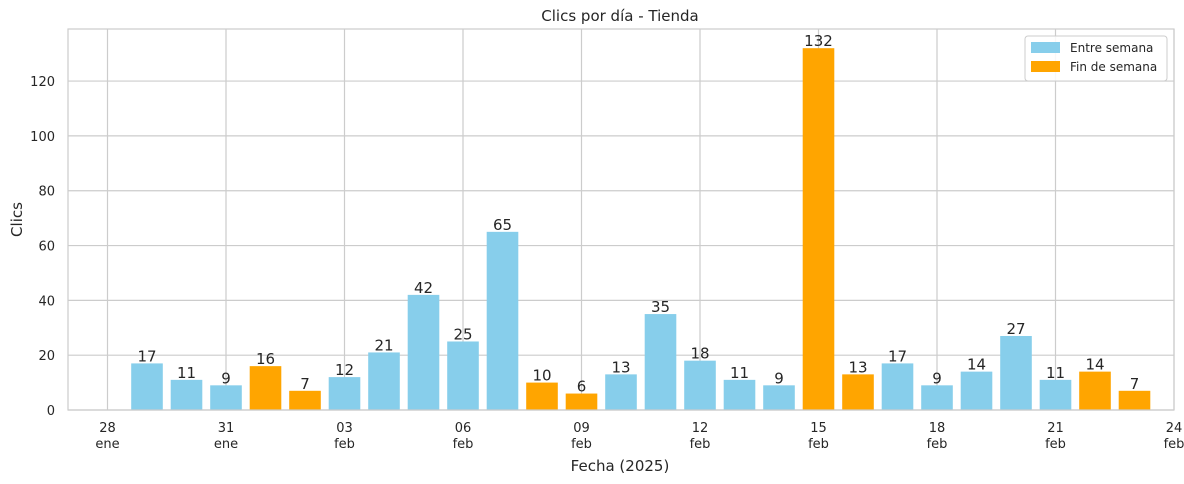 The image size is (1184, 484). I want to click on x-tick-label: 03 feb, so click(344, 436).